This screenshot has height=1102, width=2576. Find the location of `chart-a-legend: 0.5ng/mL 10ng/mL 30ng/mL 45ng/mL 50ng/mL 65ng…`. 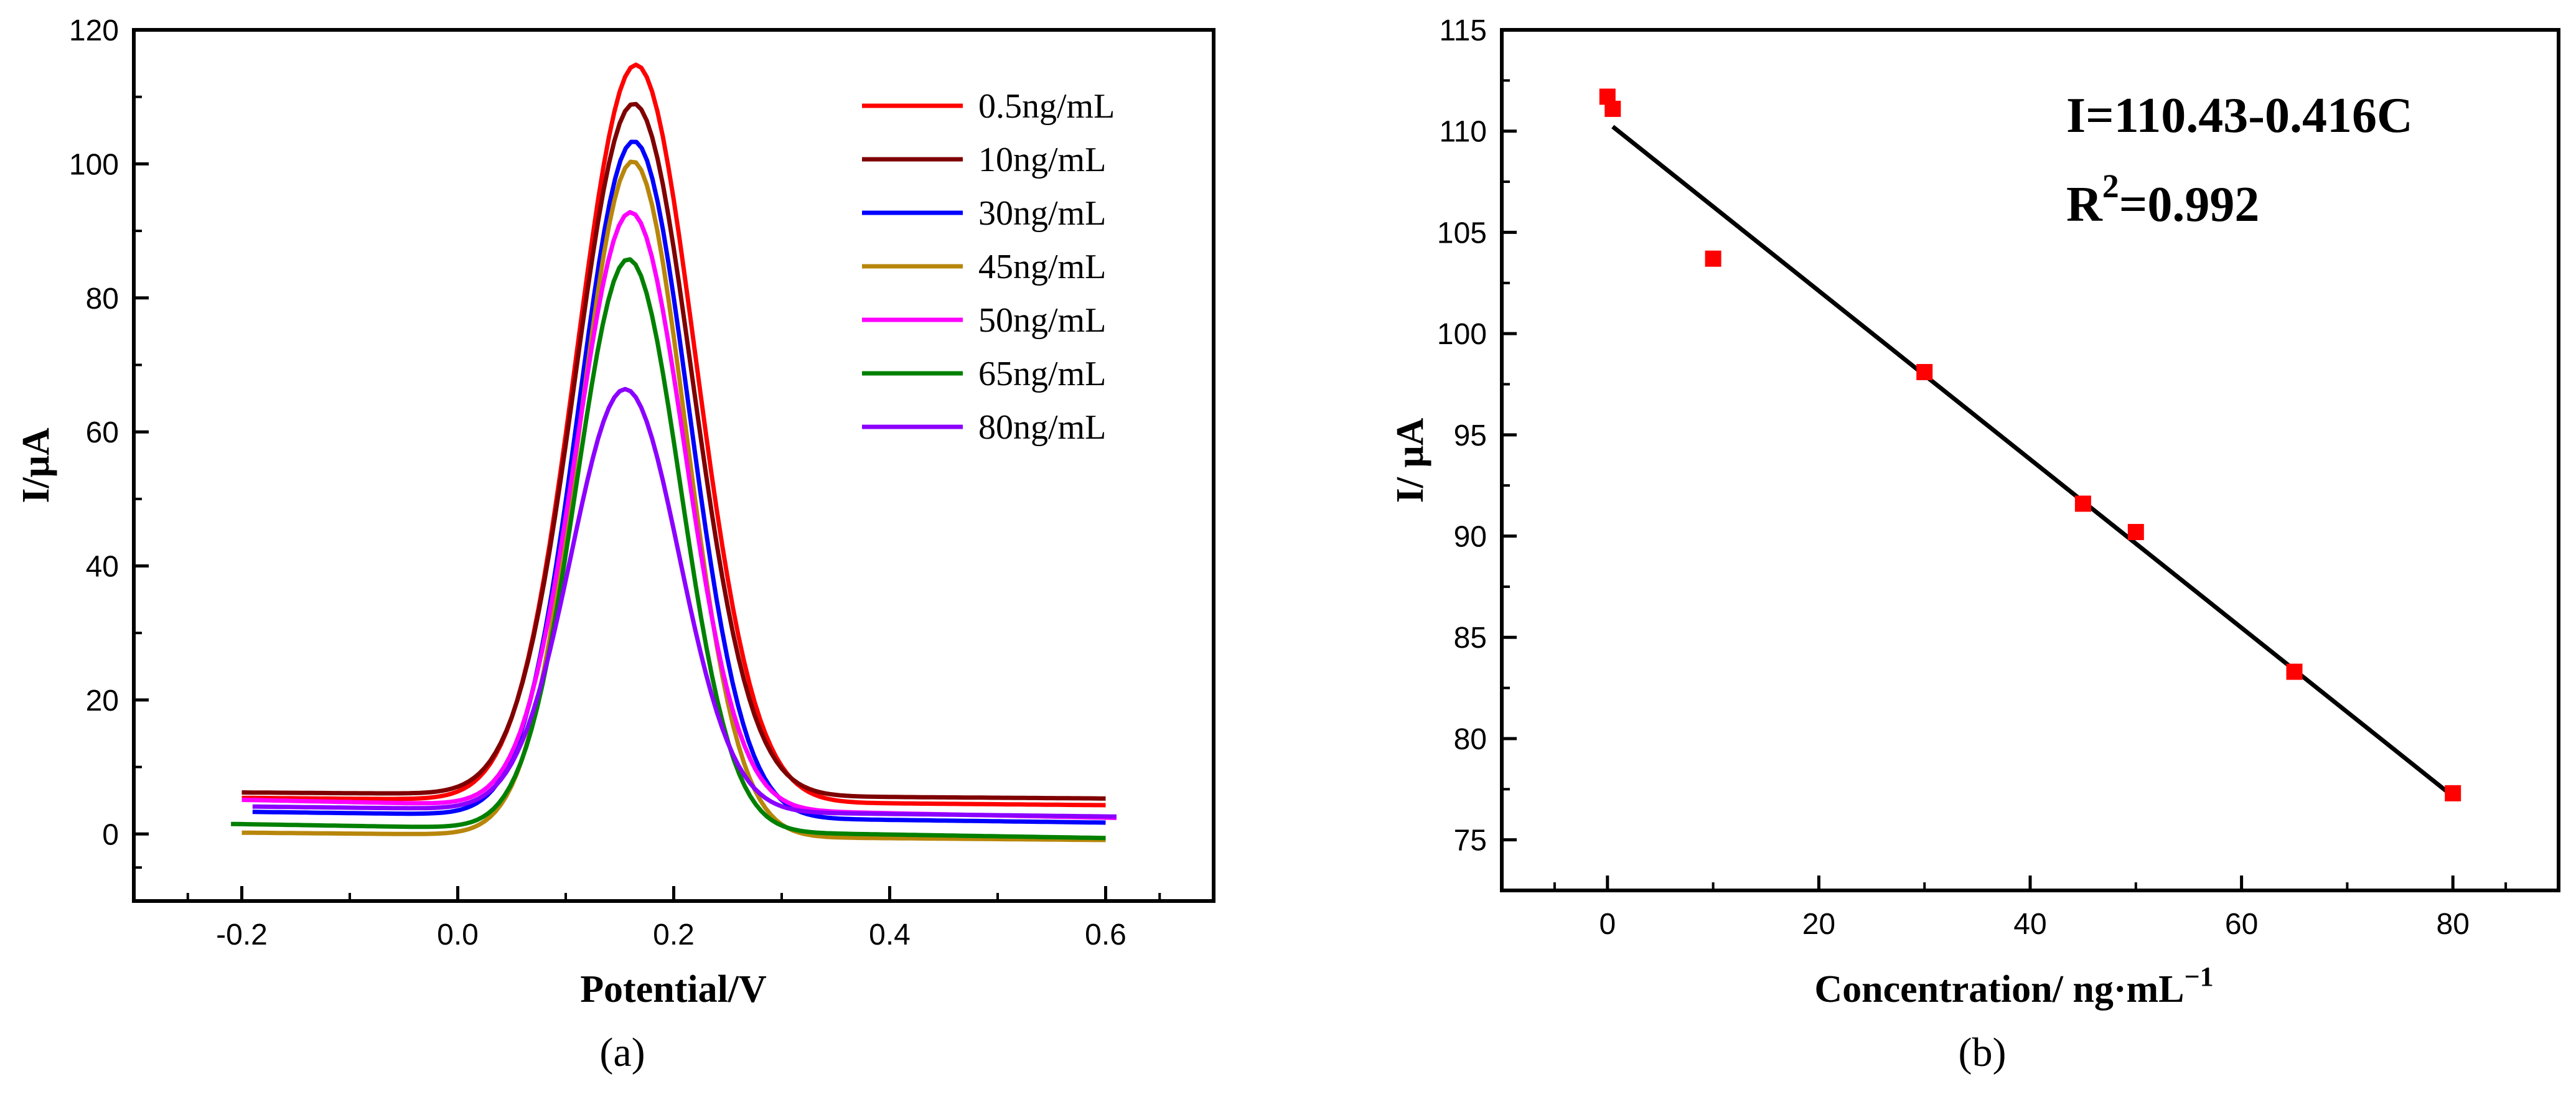

chart-a-legend: 0.5ng/mL 10ng/mL 30ng/mL 45ng/mL 50ng/mL 65ng… is located at coordinates (988, 267).